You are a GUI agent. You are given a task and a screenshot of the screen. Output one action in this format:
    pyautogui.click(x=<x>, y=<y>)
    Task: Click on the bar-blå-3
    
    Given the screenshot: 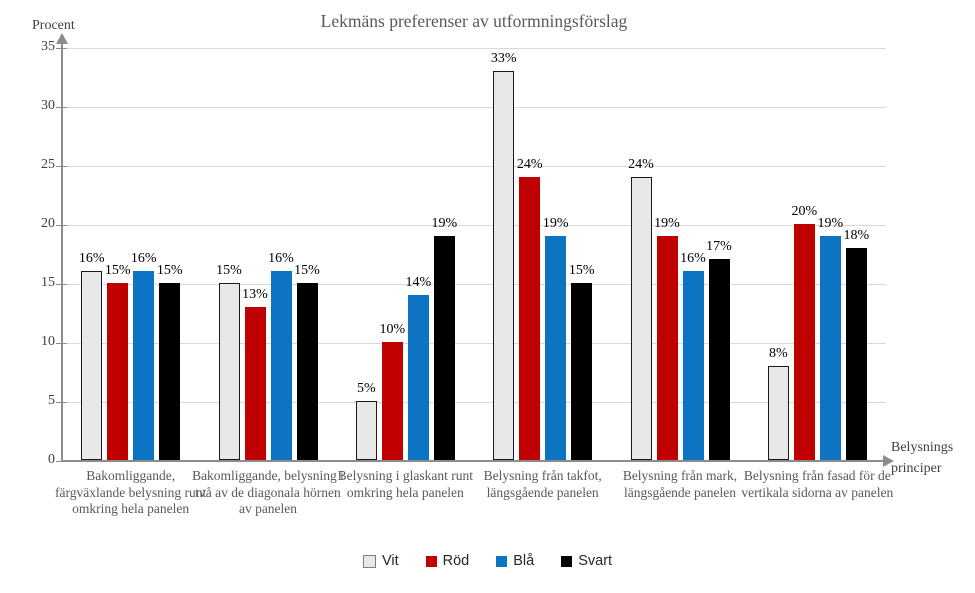 What is the action you would take?
    pyautogui.click(x=418, y=377)
    